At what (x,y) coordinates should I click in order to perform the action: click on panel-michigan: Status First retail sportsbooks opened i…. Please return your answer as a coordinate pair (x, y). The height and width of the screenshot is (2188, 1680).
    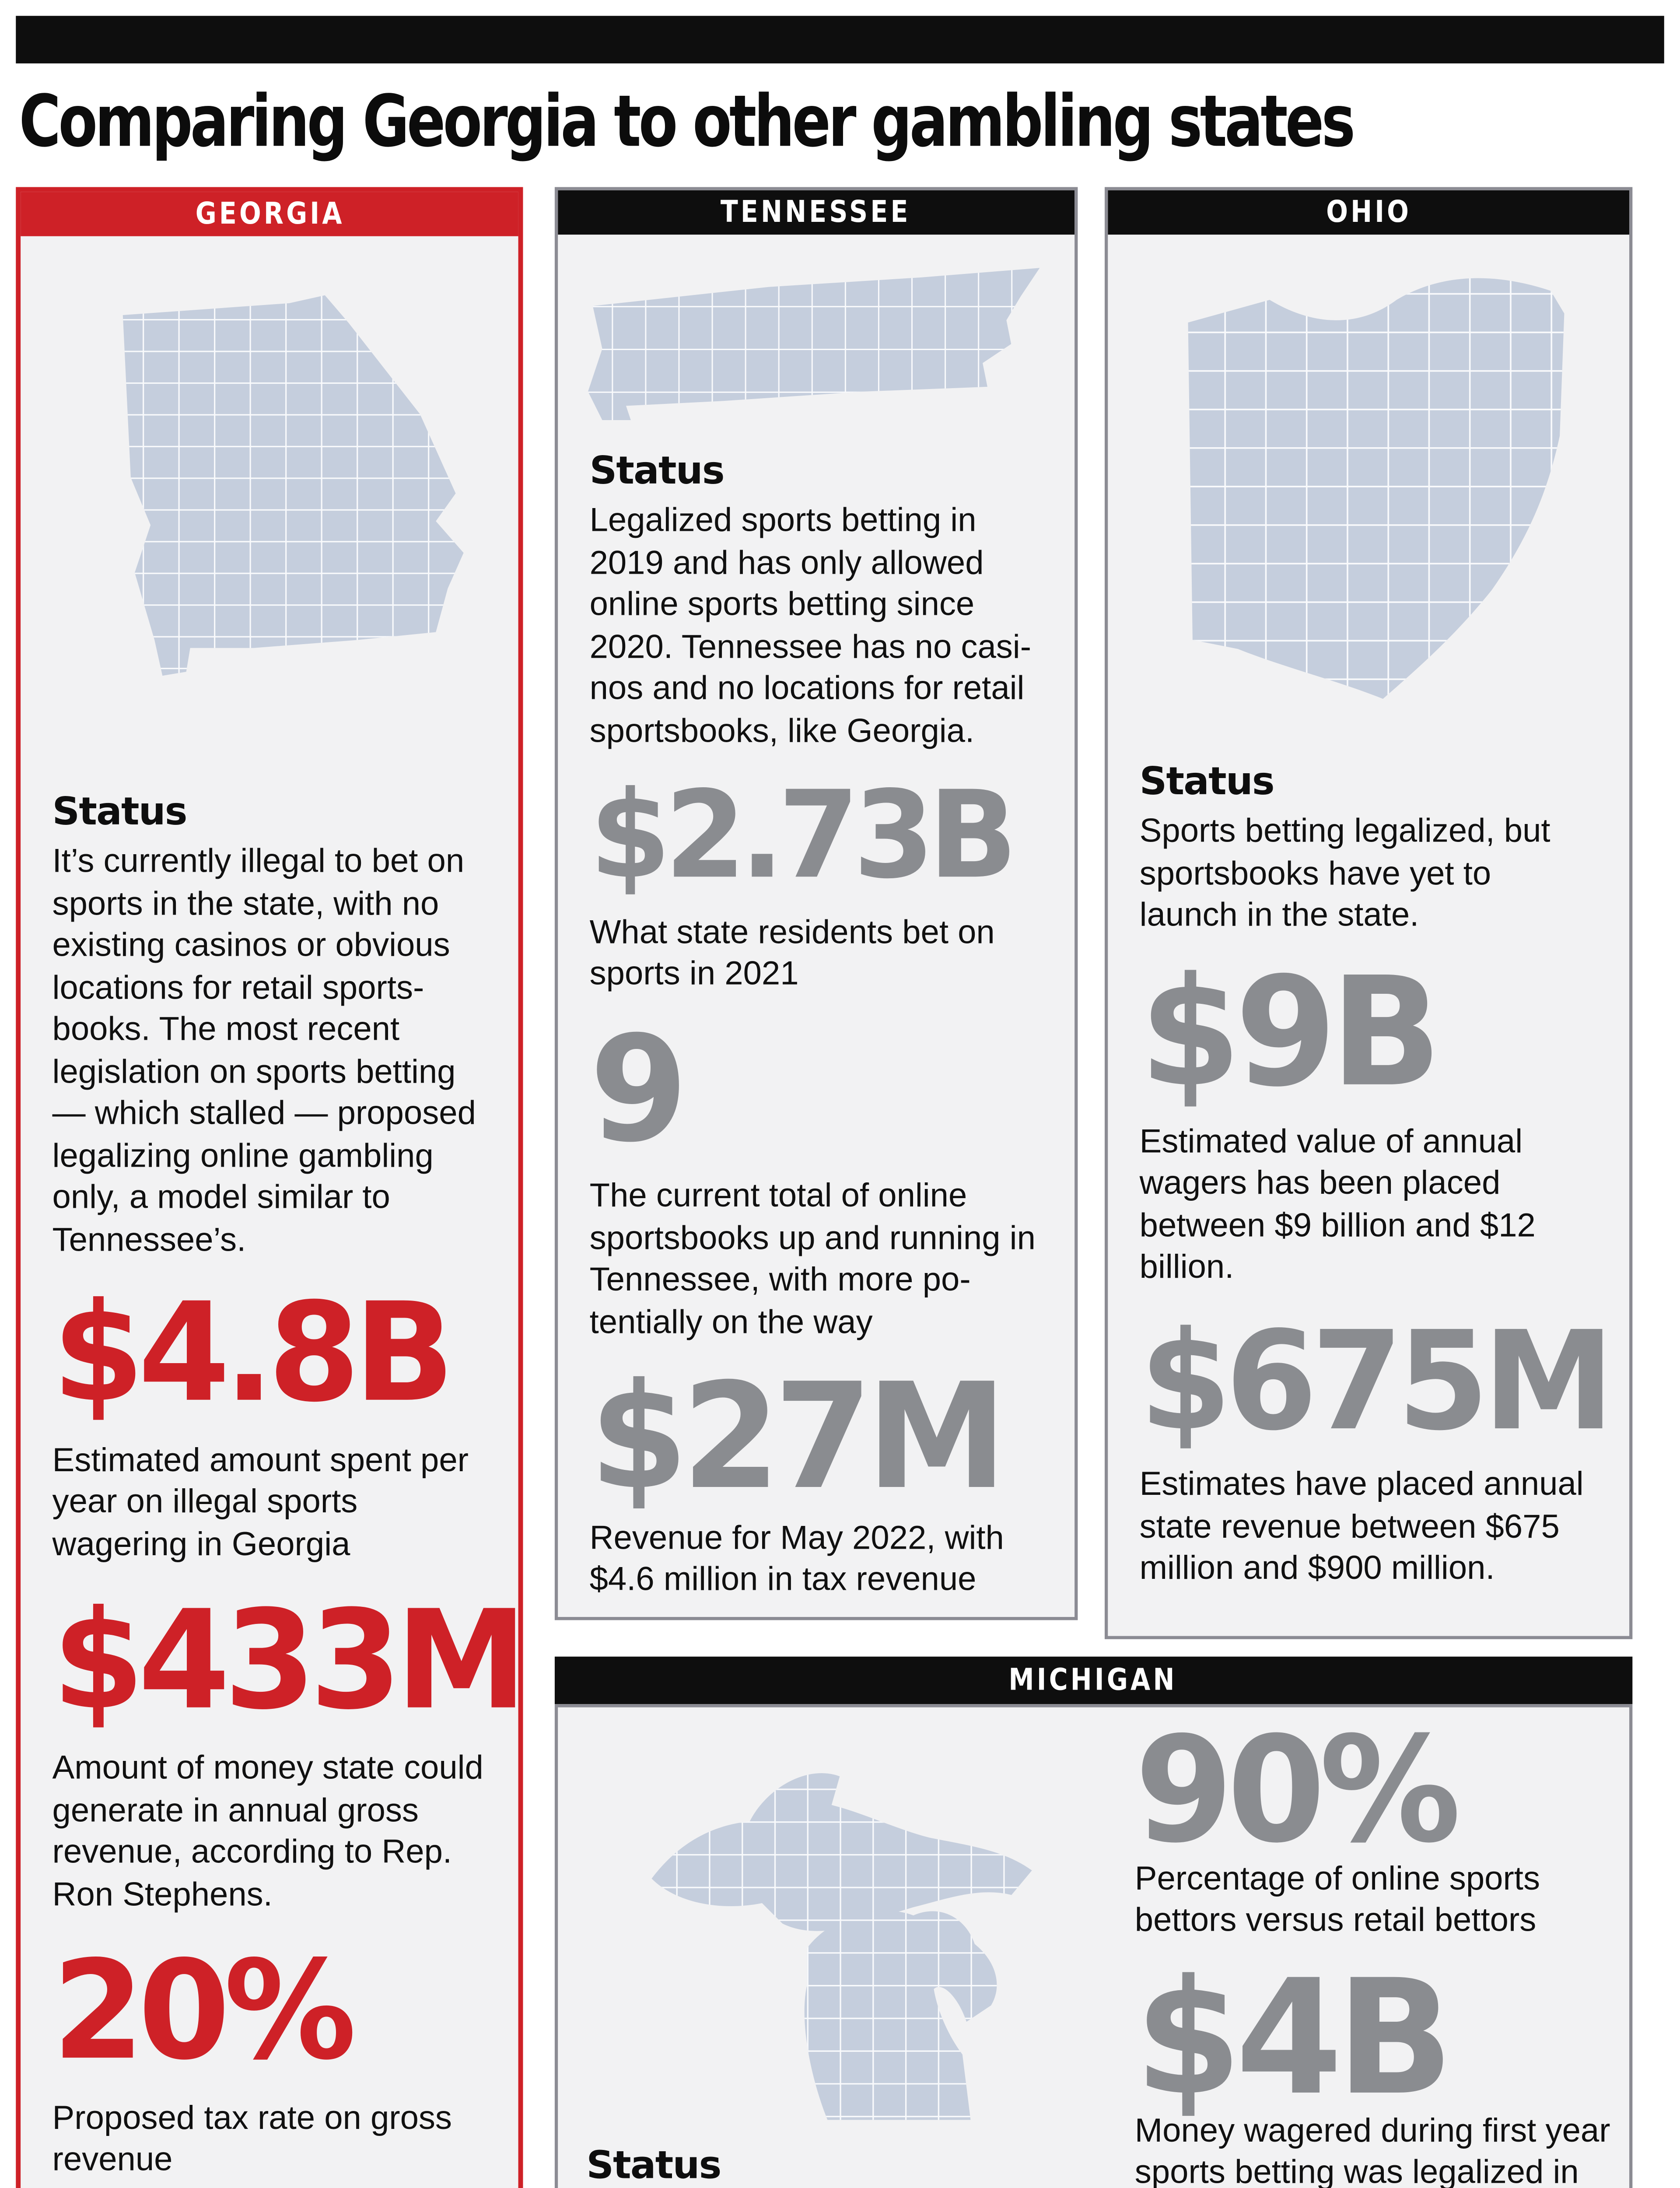
    Looking at the image, I should click on (1093, 1946).